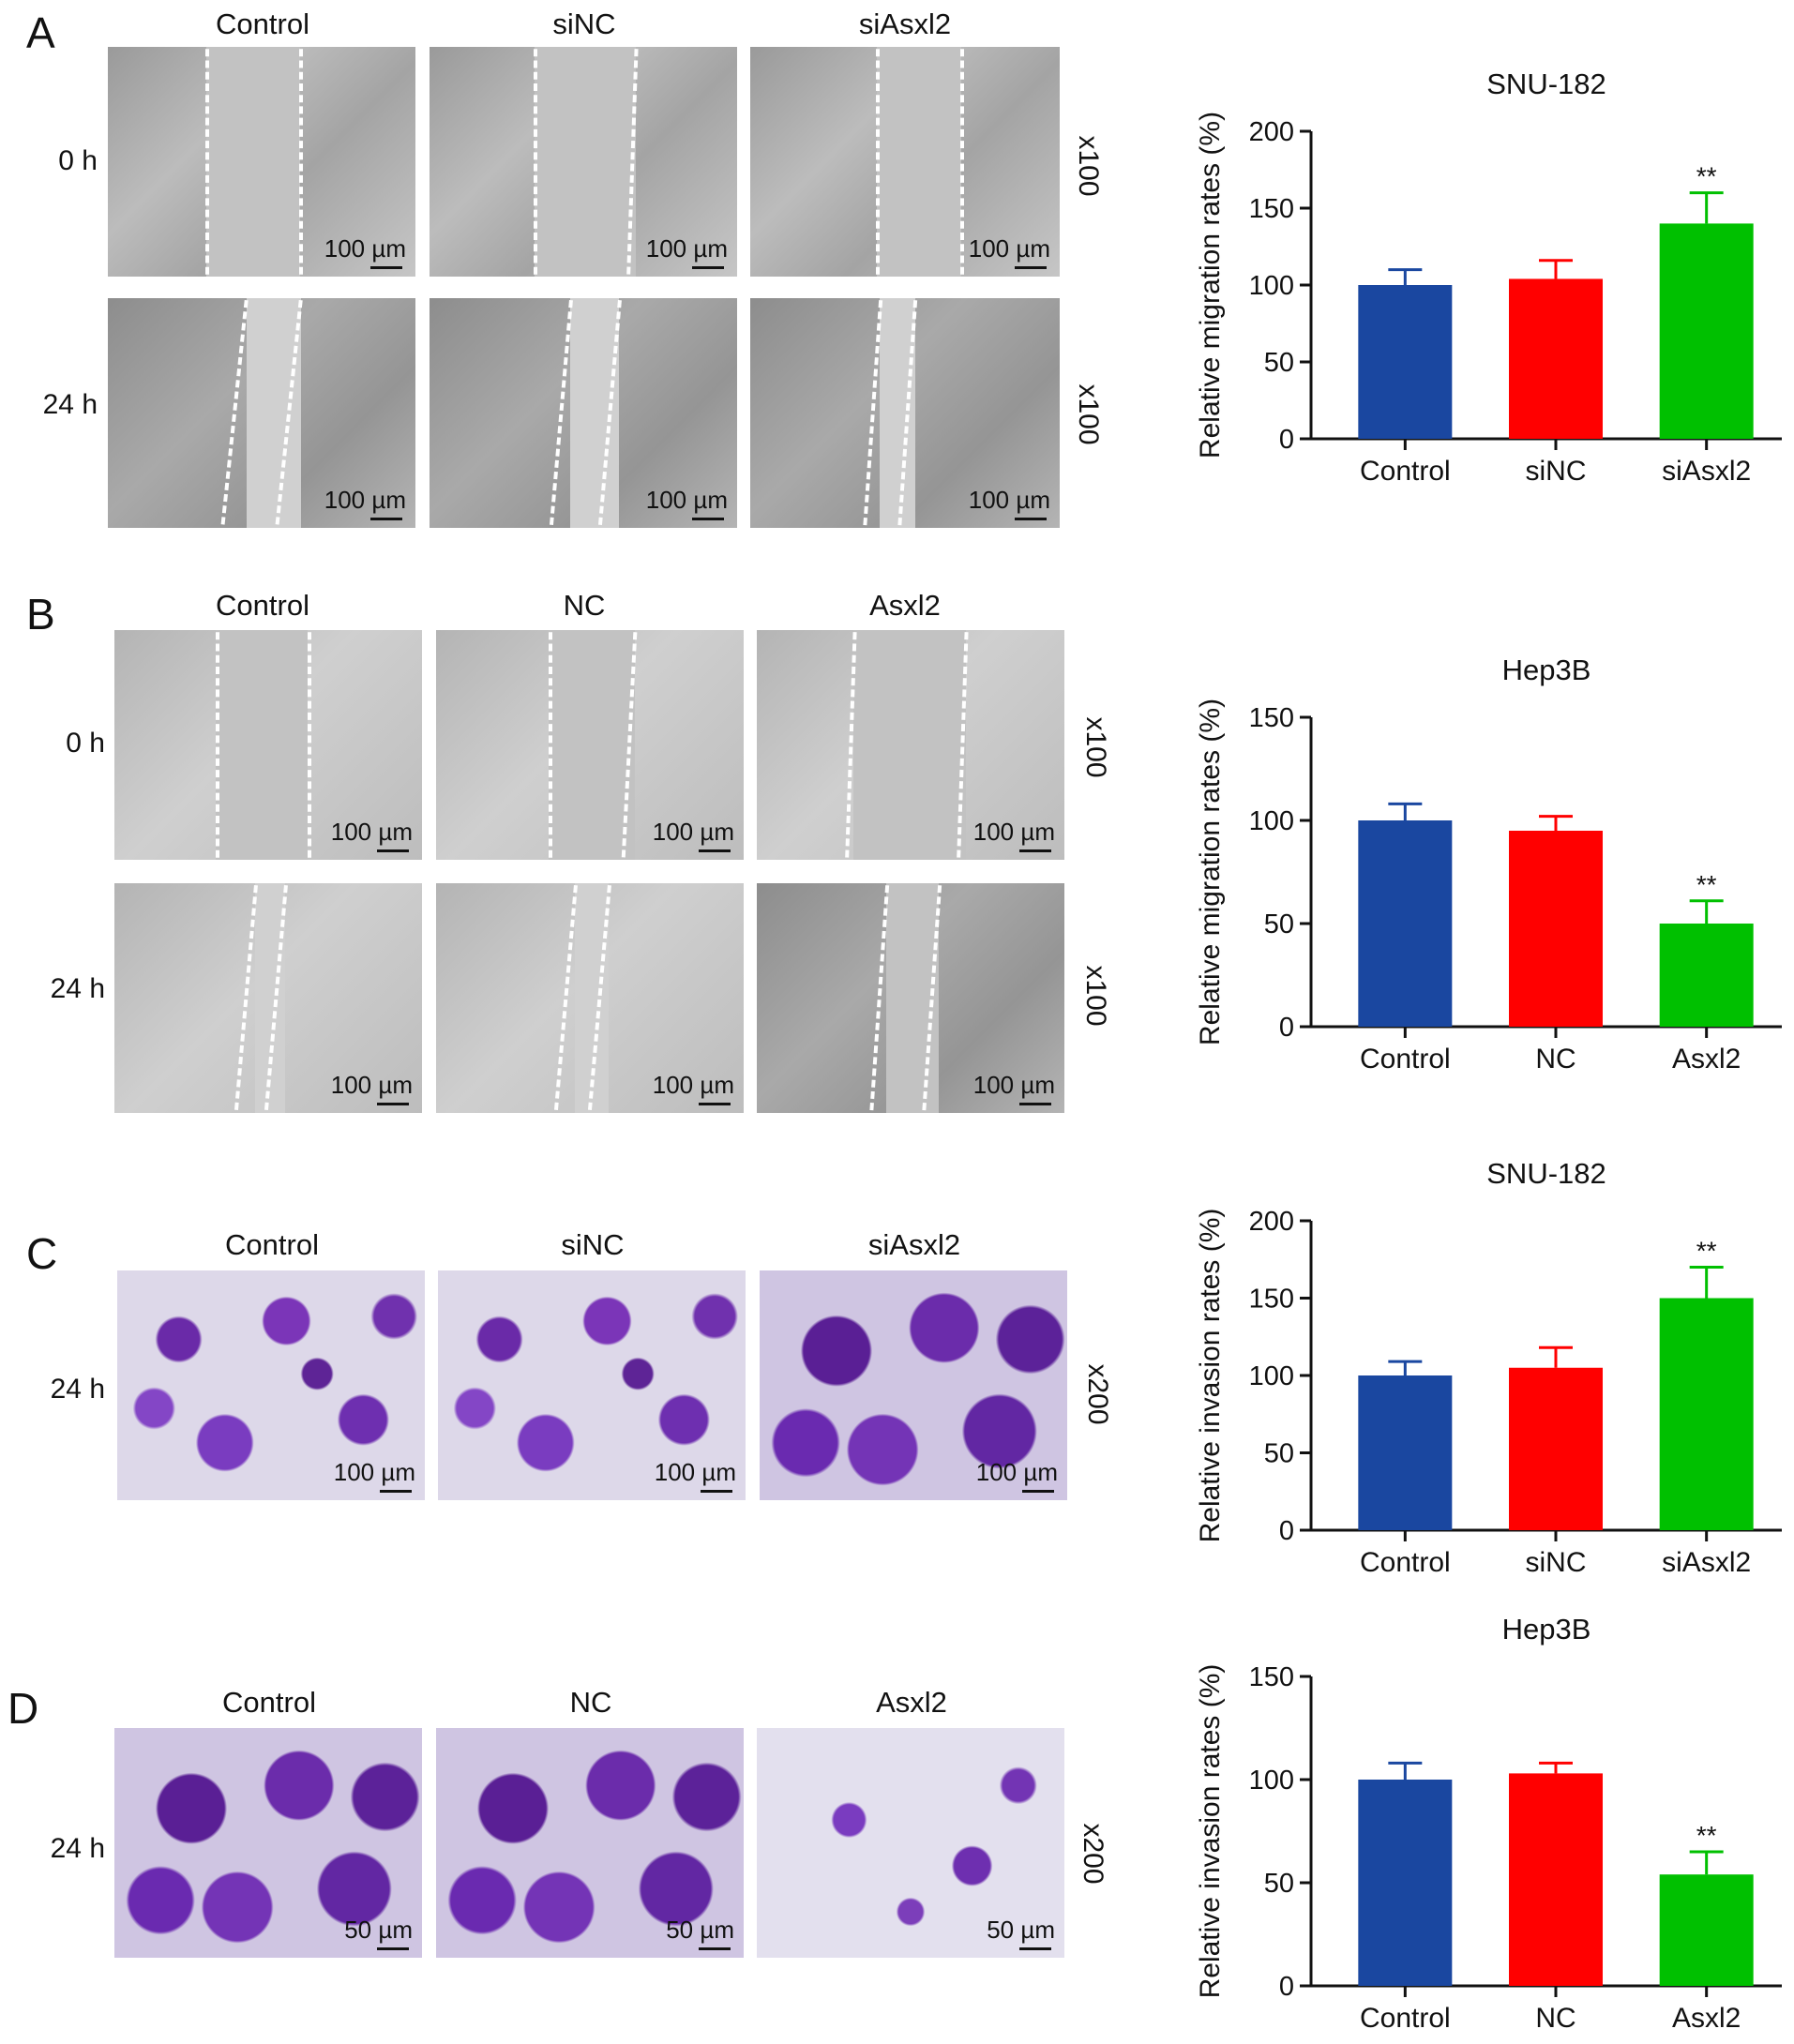 This screenshot has height=2044, width=1794. I want to click on y-tick-label: 200, so click(1271, 1222).